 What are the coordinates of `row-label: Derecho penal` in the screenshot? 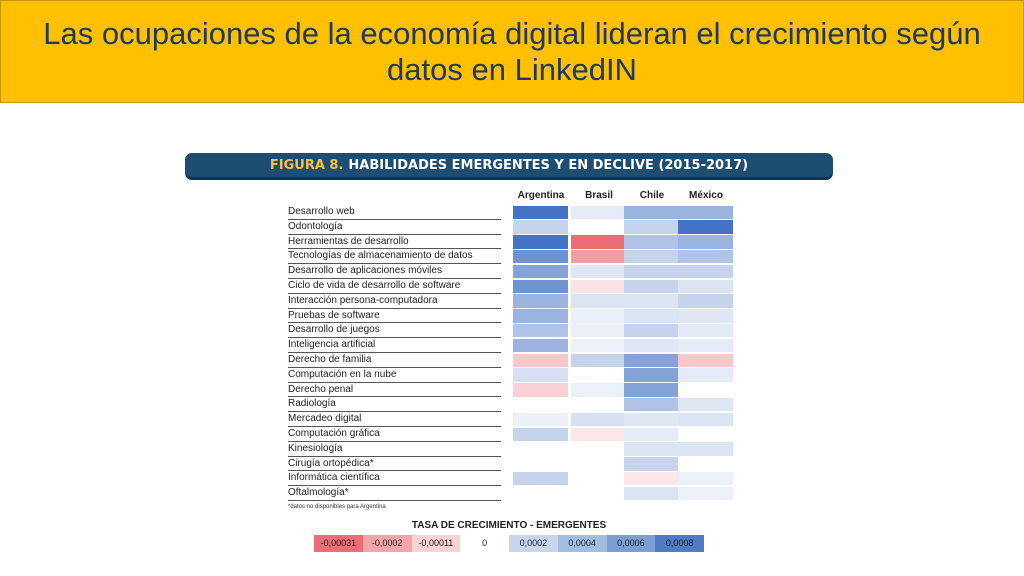 It's located at (394, 390).